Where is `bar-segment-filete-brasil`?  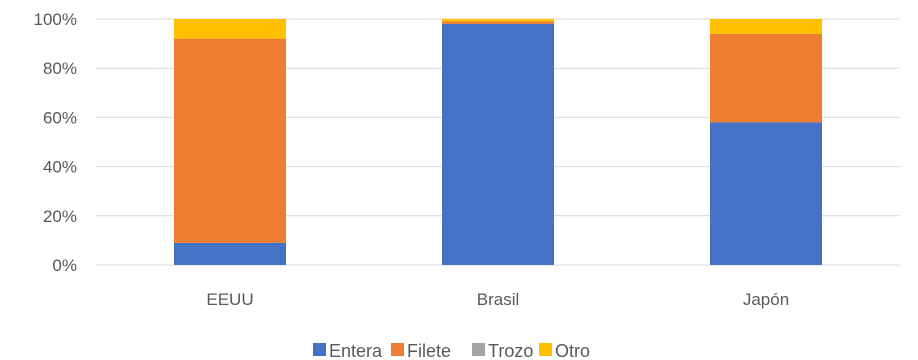
bar-segment-filete-brasil is located at coordinates (498, 22).